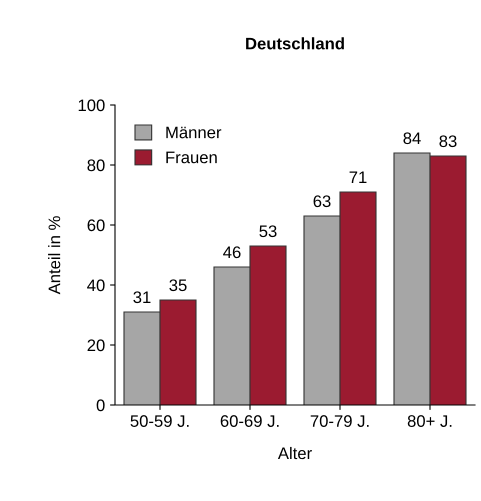 Image resolution: width=481 pixels, height=501 pixels. I want to click on y-tick-label: 100, so click(91, 105).